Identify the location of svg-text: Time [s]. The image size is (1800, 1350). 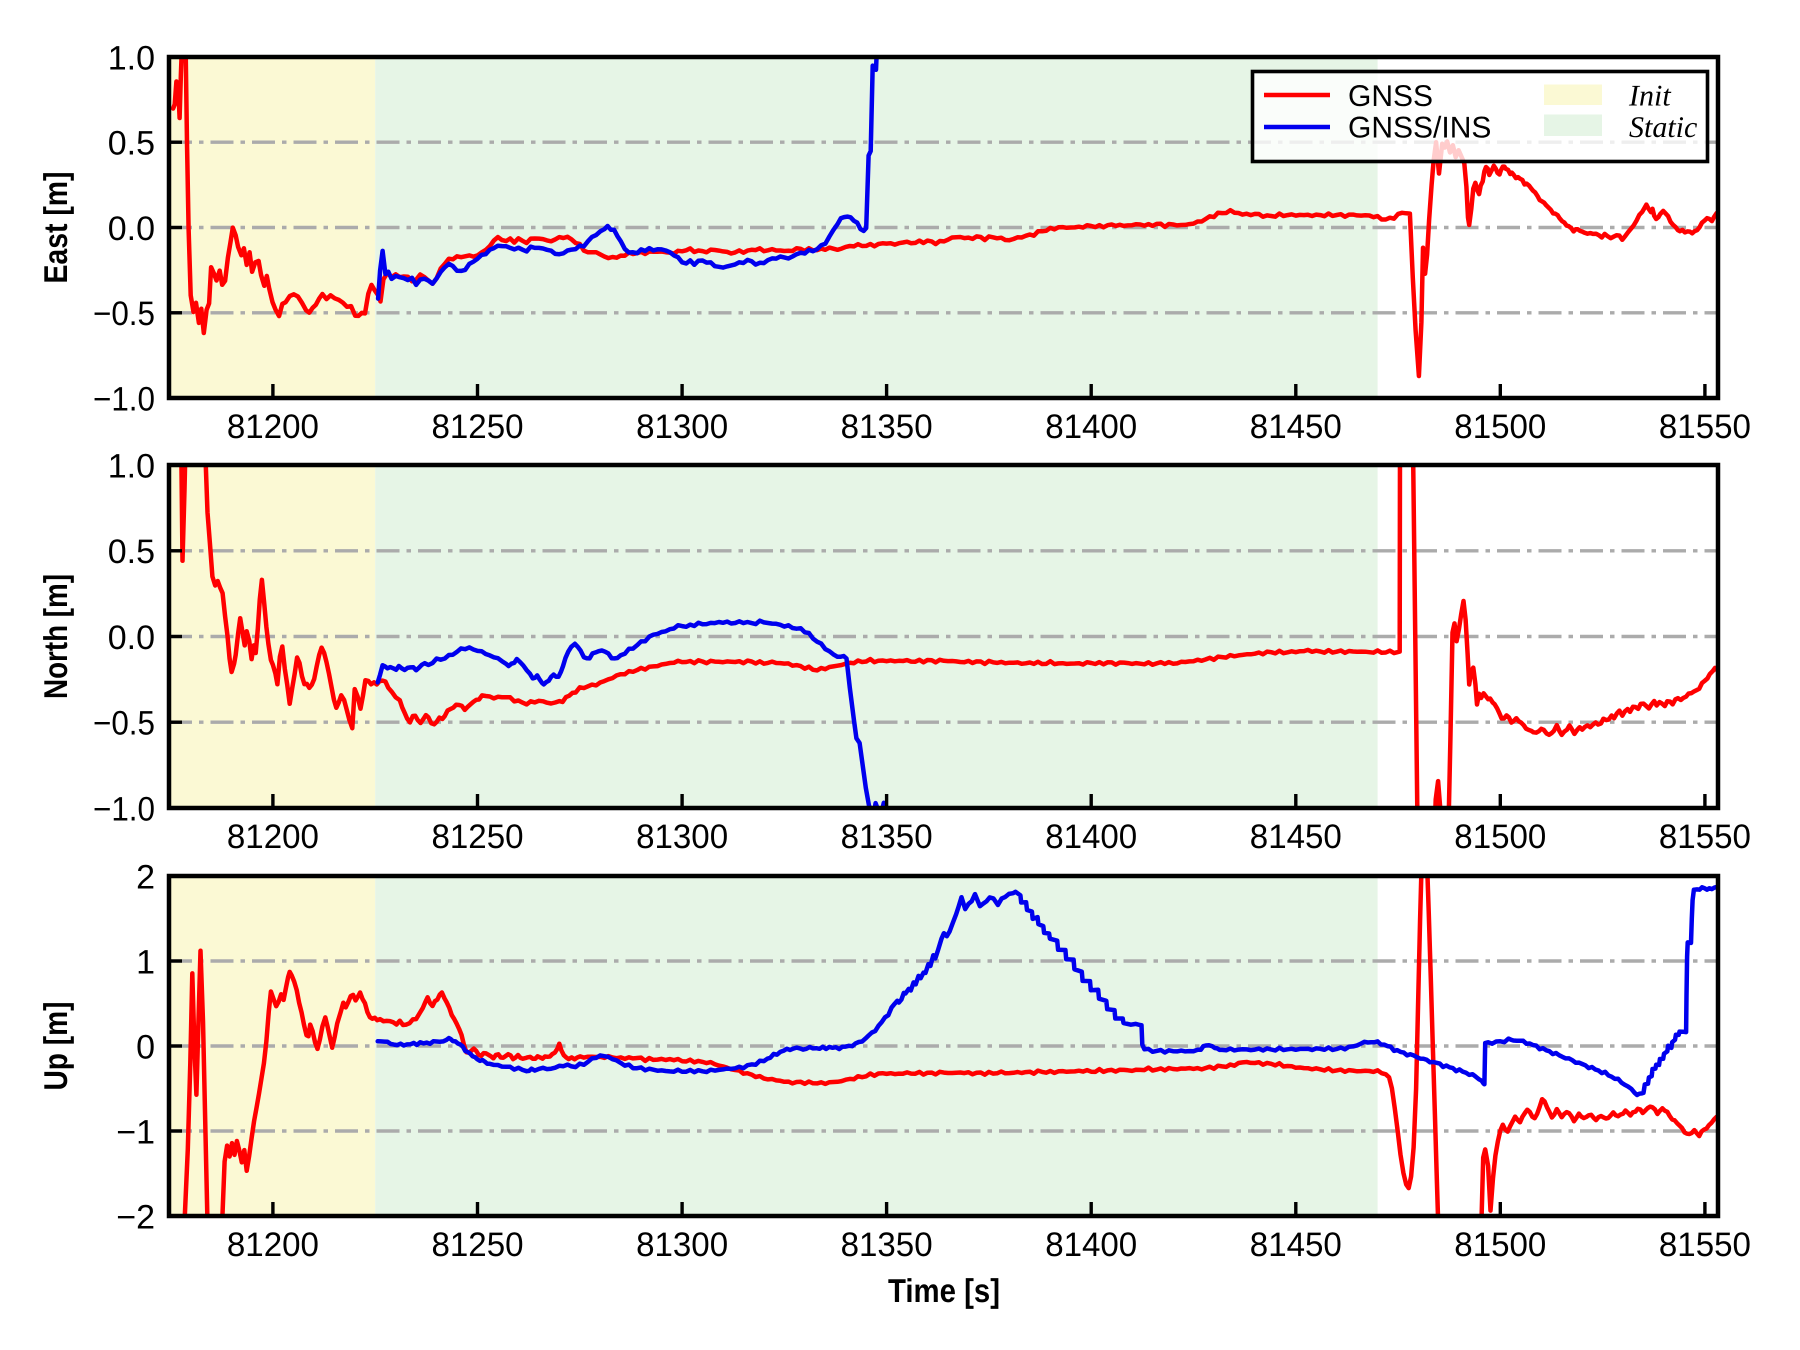
(944, 1290).